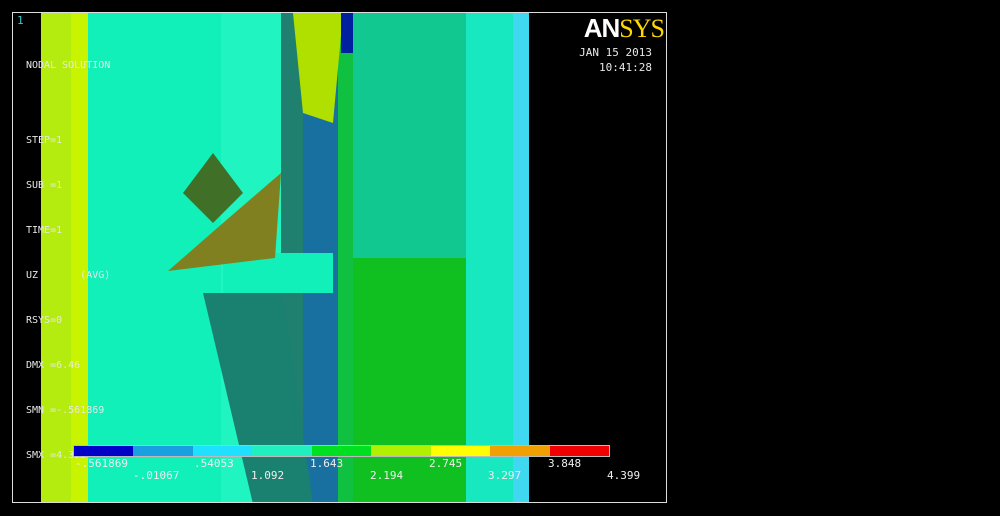 This screenshot has width=1000, height=516. Describe the element at coordinates (44, 140) in the screenshot. I see `info-line: STEP=1` at that location.